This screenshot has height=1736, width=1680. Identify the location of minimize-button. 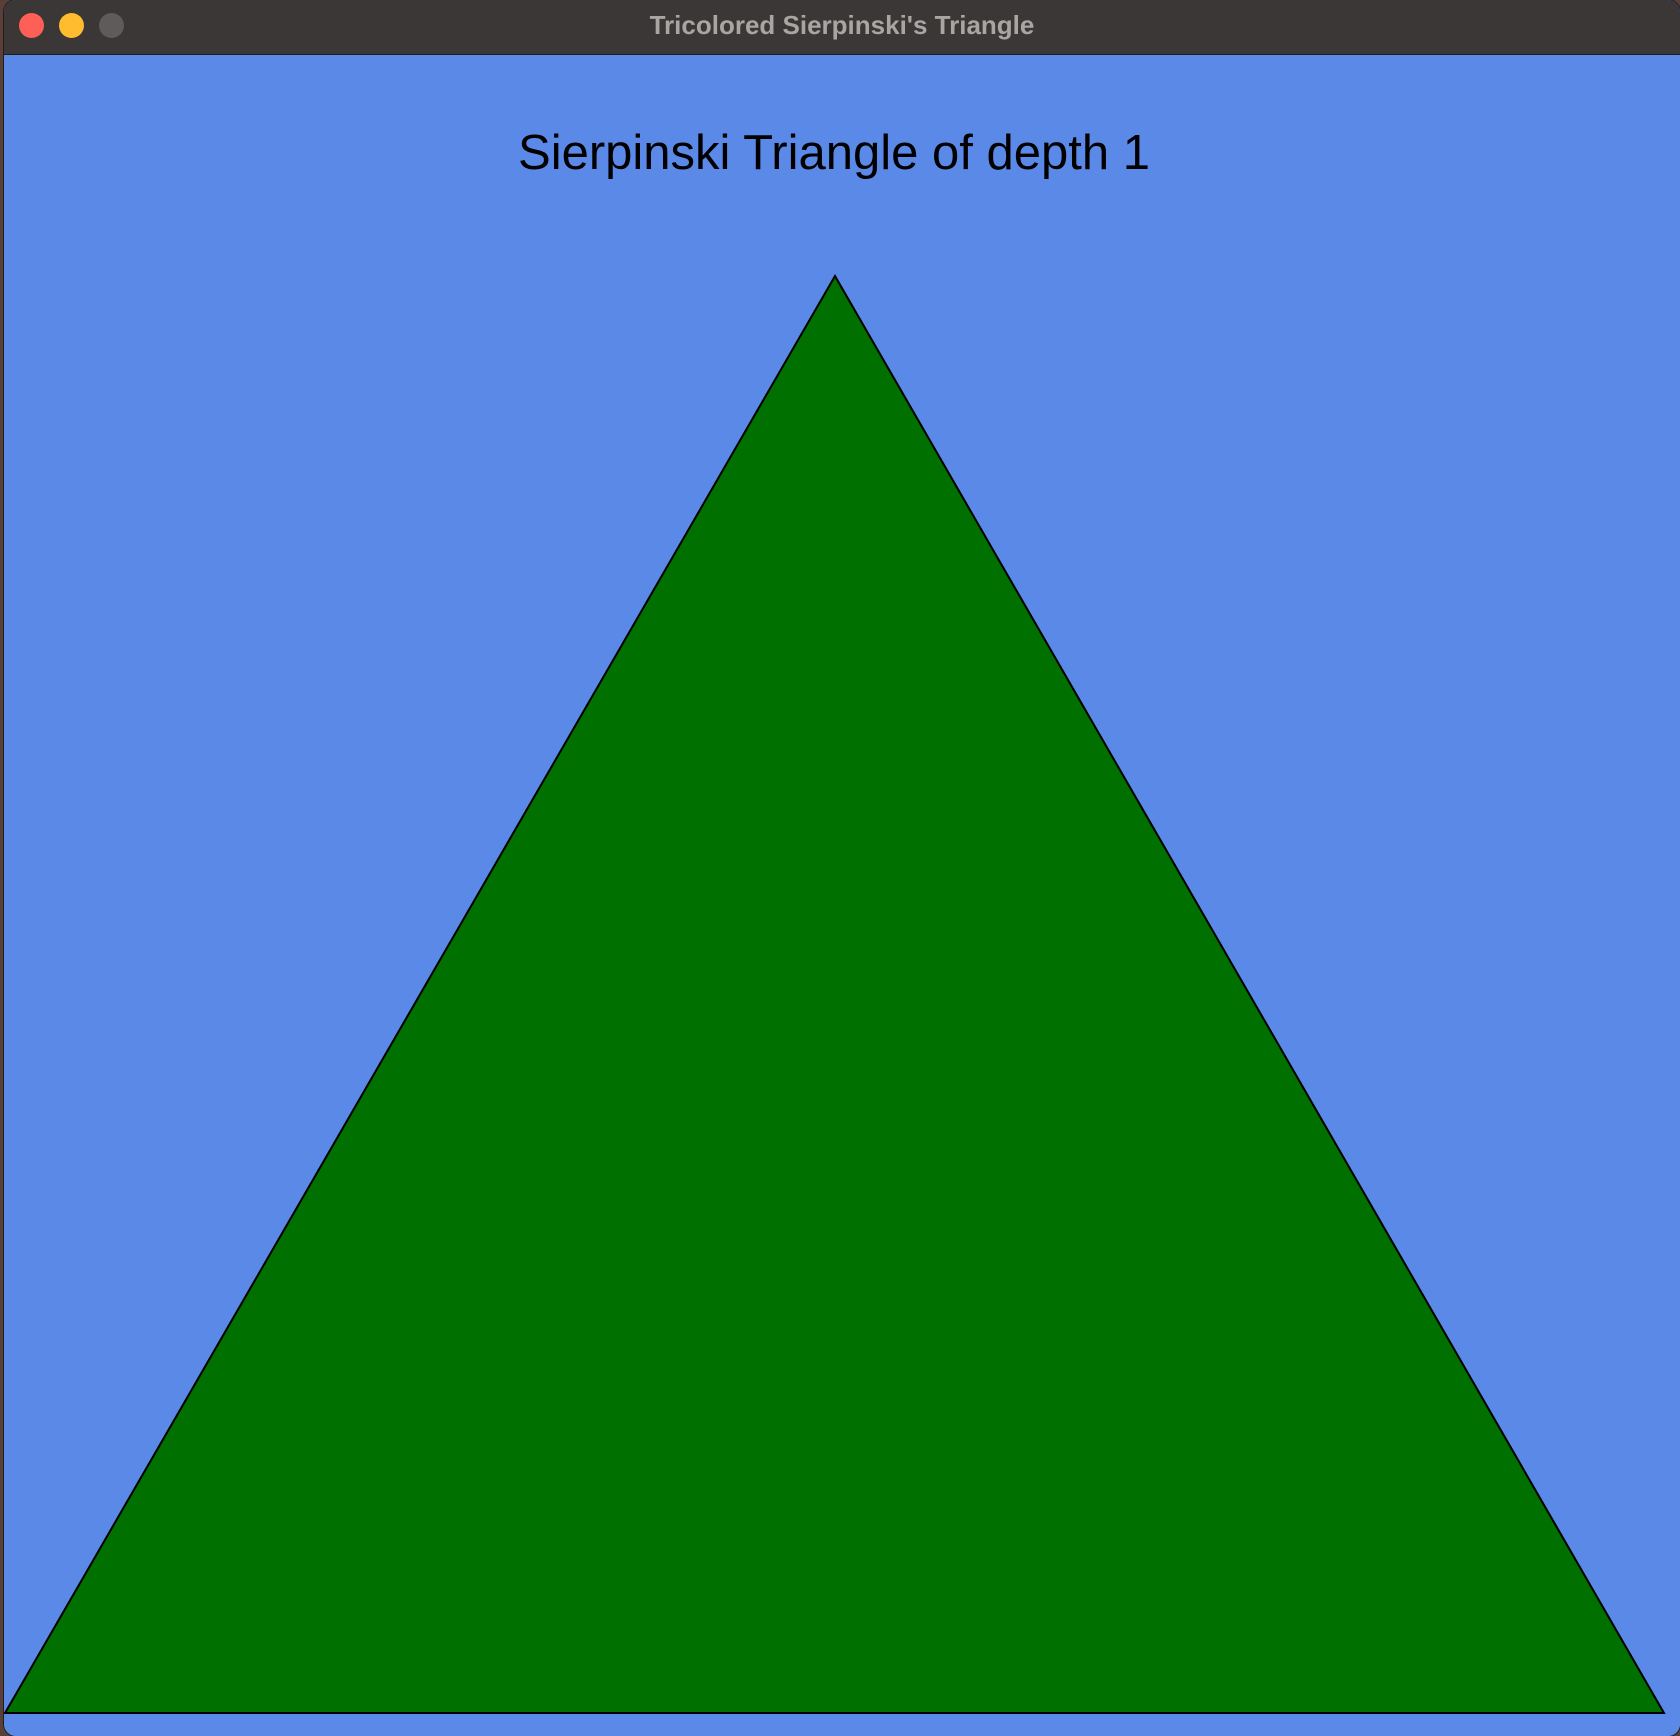
(71, 25).